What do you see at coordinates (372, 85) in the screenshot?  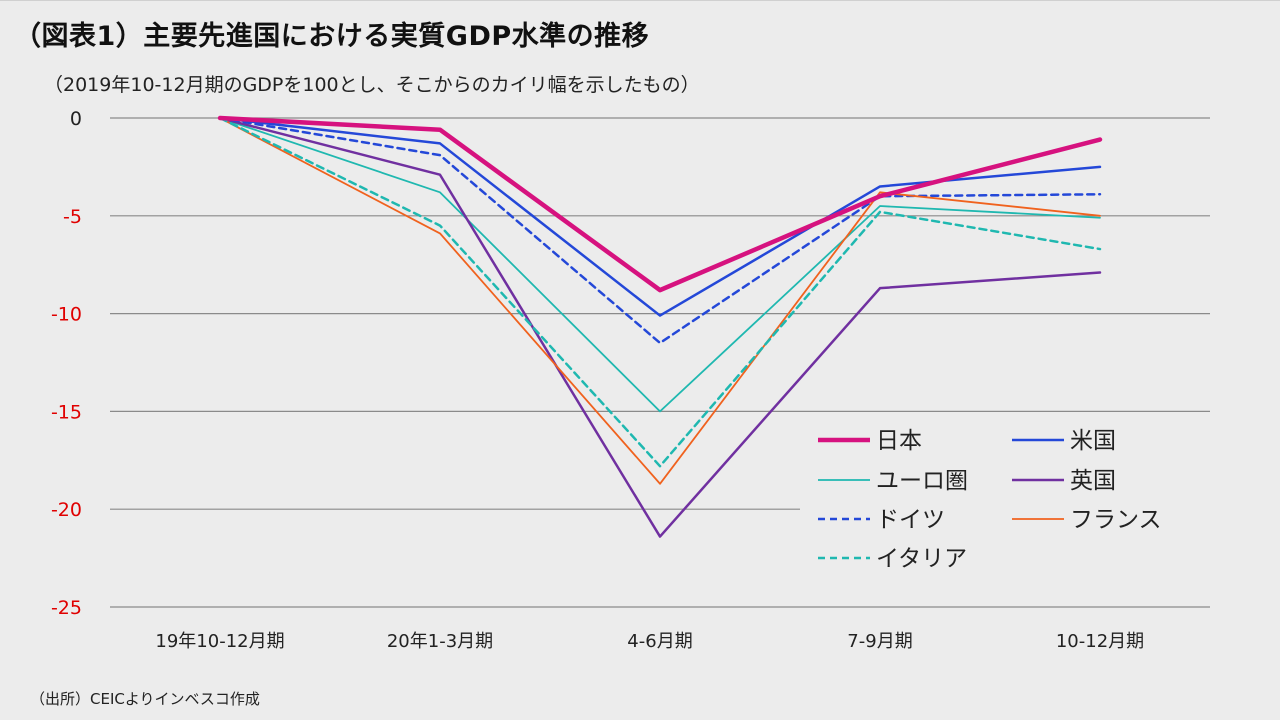 I see `chart-subtitle: （2019年10-12月期のGDPを100とし、そこからのカイリ幅を示したもの）` at bounding box center [372, 85].